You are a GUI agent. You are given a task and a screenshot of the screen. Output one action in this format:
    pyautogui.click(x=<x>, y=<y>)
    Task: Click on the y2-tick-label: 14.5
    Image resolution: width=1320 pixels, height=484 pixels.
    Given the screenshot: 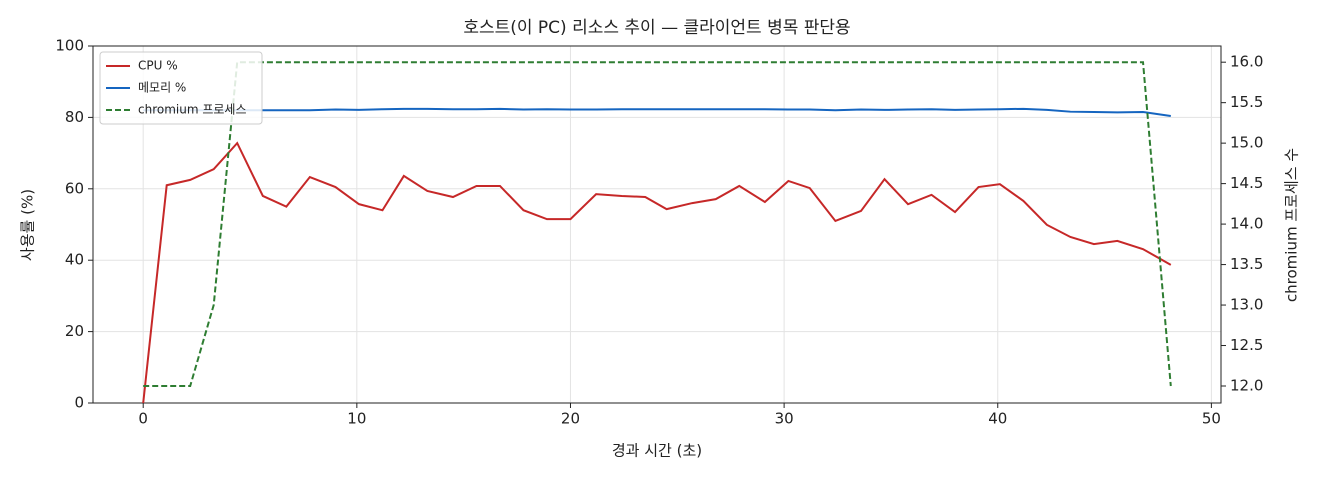 What is the action you would take?
    pyautogui.click(x=1246, y=183)
    